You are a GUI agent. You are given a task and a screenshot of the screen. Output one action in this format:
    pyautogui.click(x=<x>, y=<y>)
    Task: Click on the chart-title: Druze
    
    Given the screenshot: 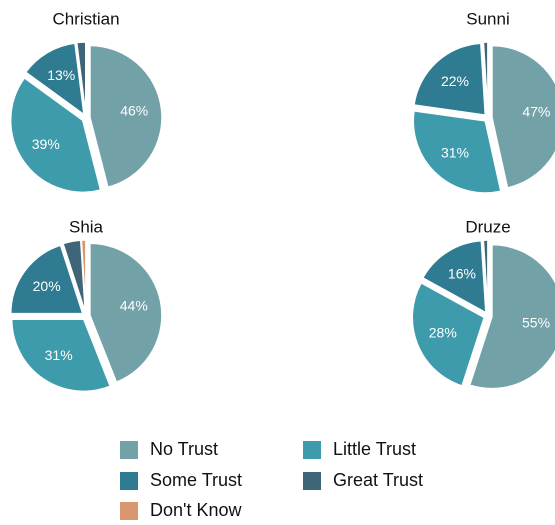 What is the action you would take?
    pyautogui.click(x=487, y=226)
    